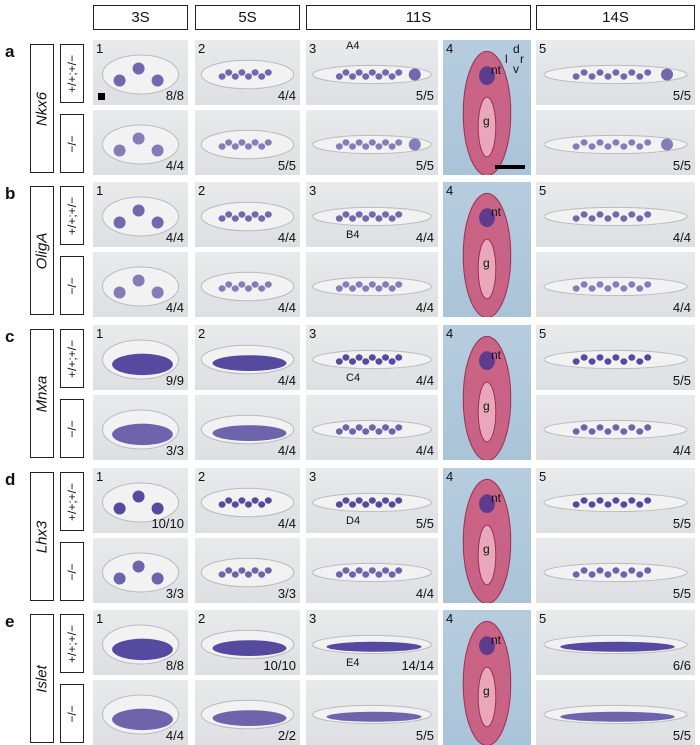 The image size is (700, 745). What do you see at coordinates (42, 108) in the screenshot?
I see `gene-name: Nkx6` at bounding box center [42, 108].